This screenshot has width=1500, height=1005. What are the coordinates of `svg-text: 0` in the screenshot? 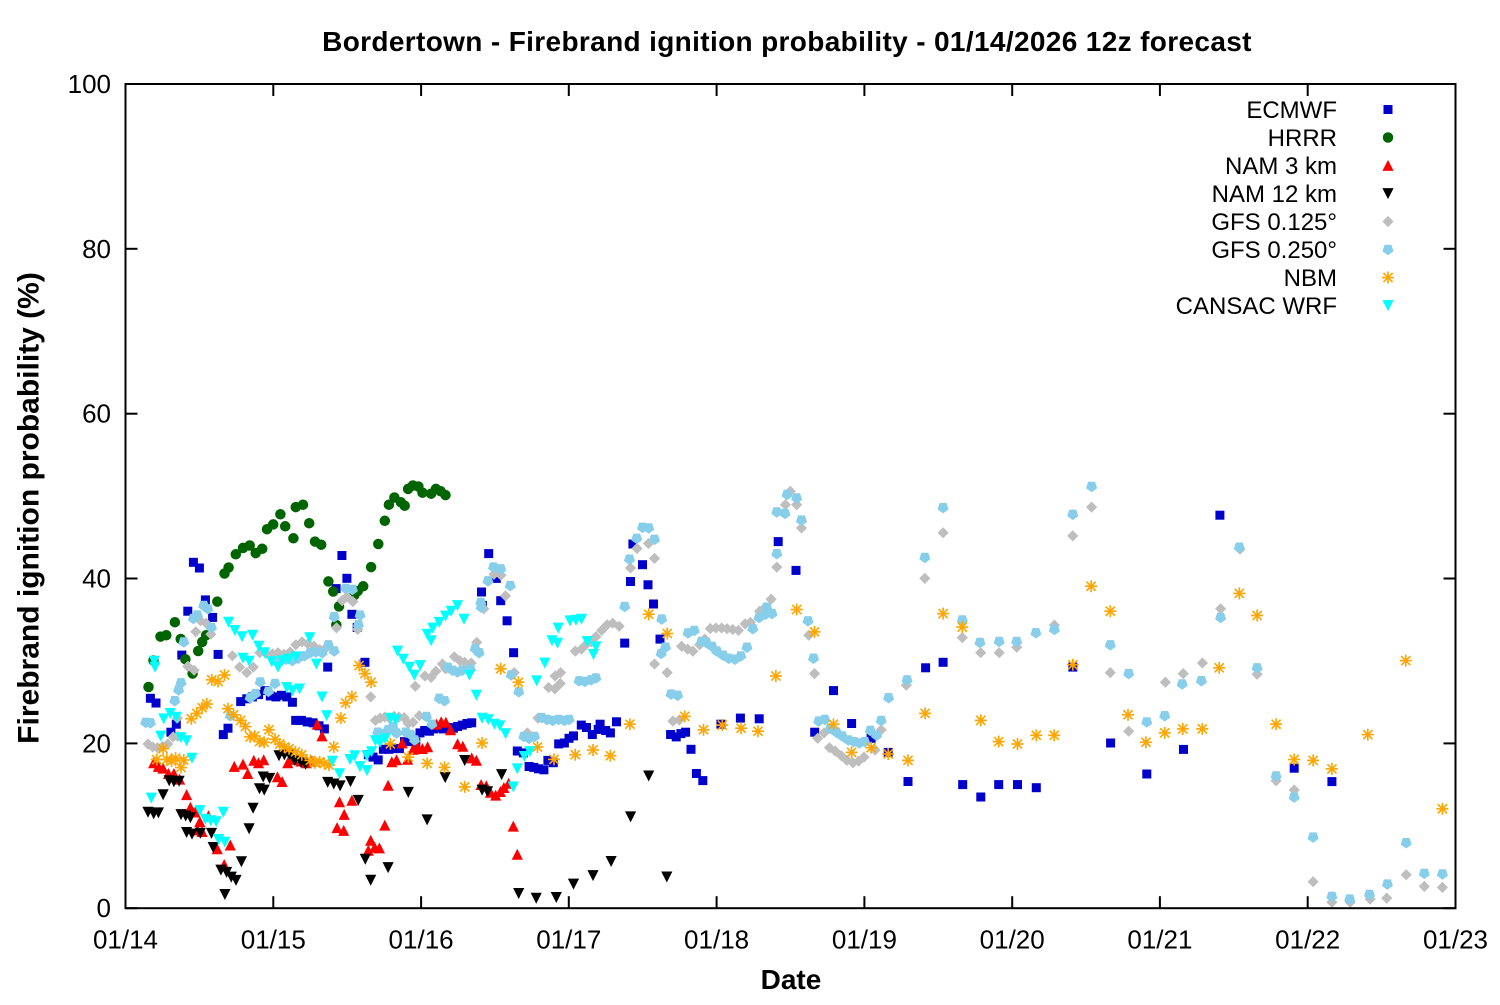 It's located at (104, 908).